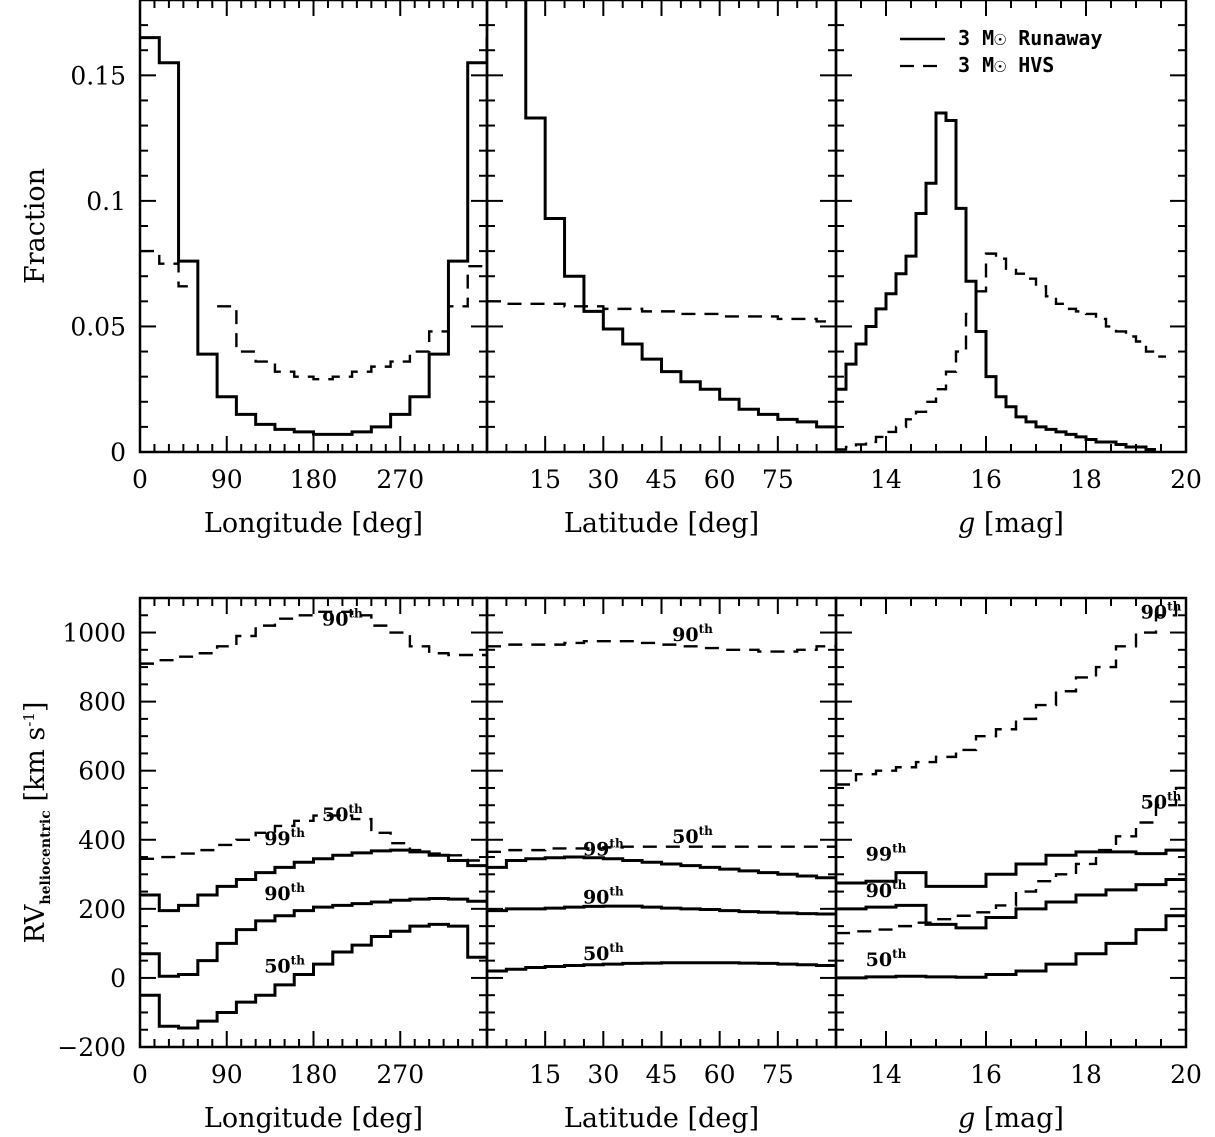 The image size is (1215, 1137). I want to click on panel-top-2: 14 16 18 20 g [mag] 3 M☉ Runaway 3 M☉ HVS, so click(1018, 269).